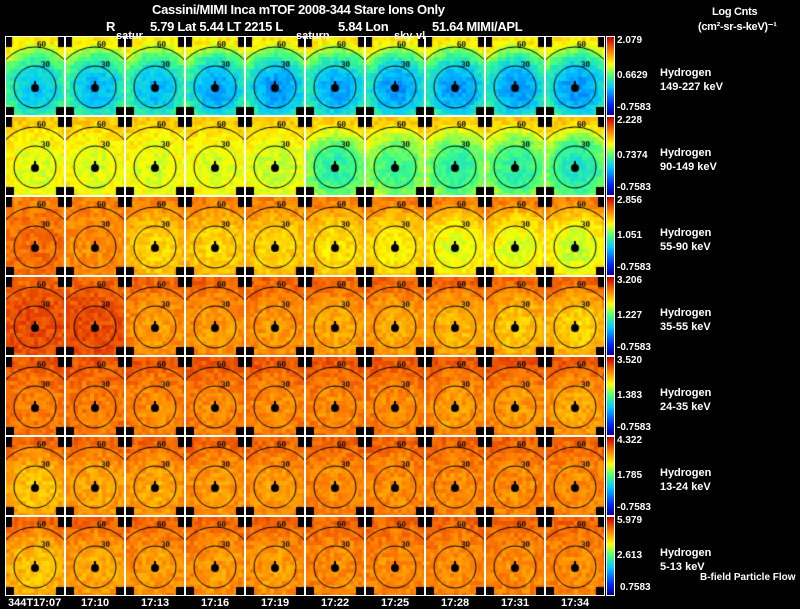 The image size is (800, 609). What do you see at coordinates (515, 603) in the screenshot?
I see `time-tick-label: 17:31` at bounding box center [515, 603].